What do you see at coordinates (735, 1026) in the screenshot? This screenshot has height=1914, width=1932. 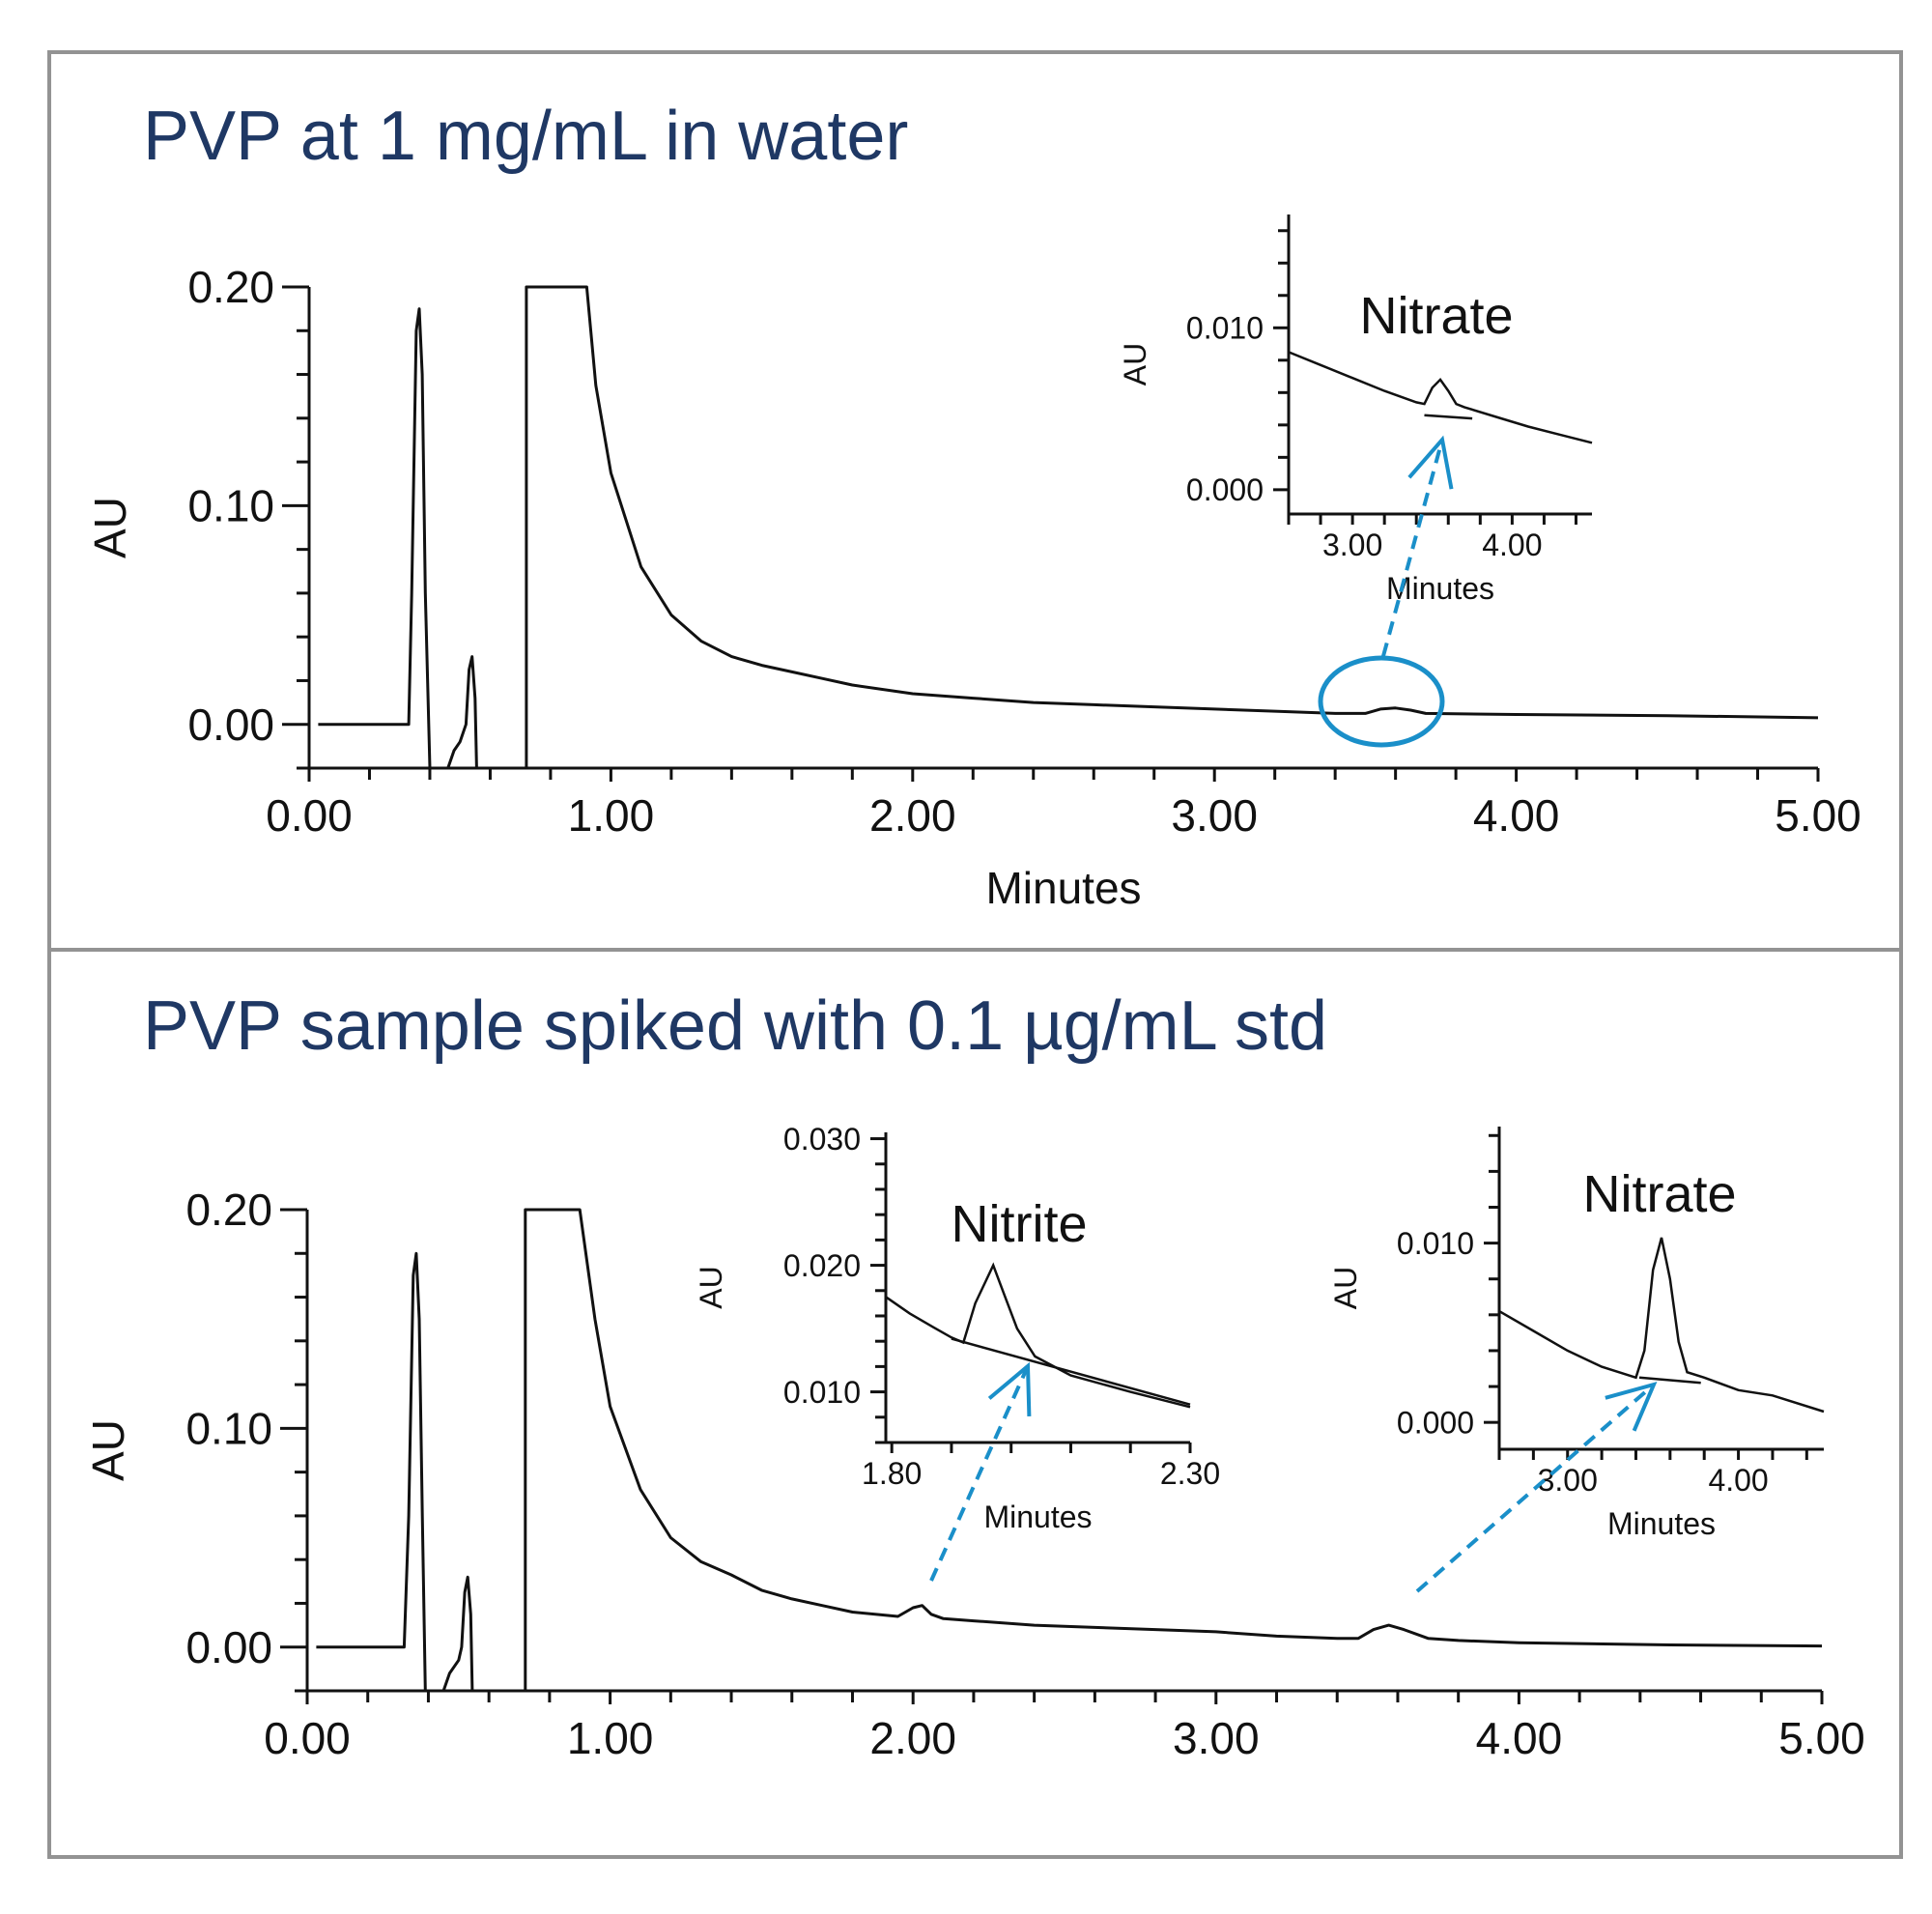 I see `panel-title: PVP sample spiked with 0.1 µg/mL std` at bounding box center [735, 1026].